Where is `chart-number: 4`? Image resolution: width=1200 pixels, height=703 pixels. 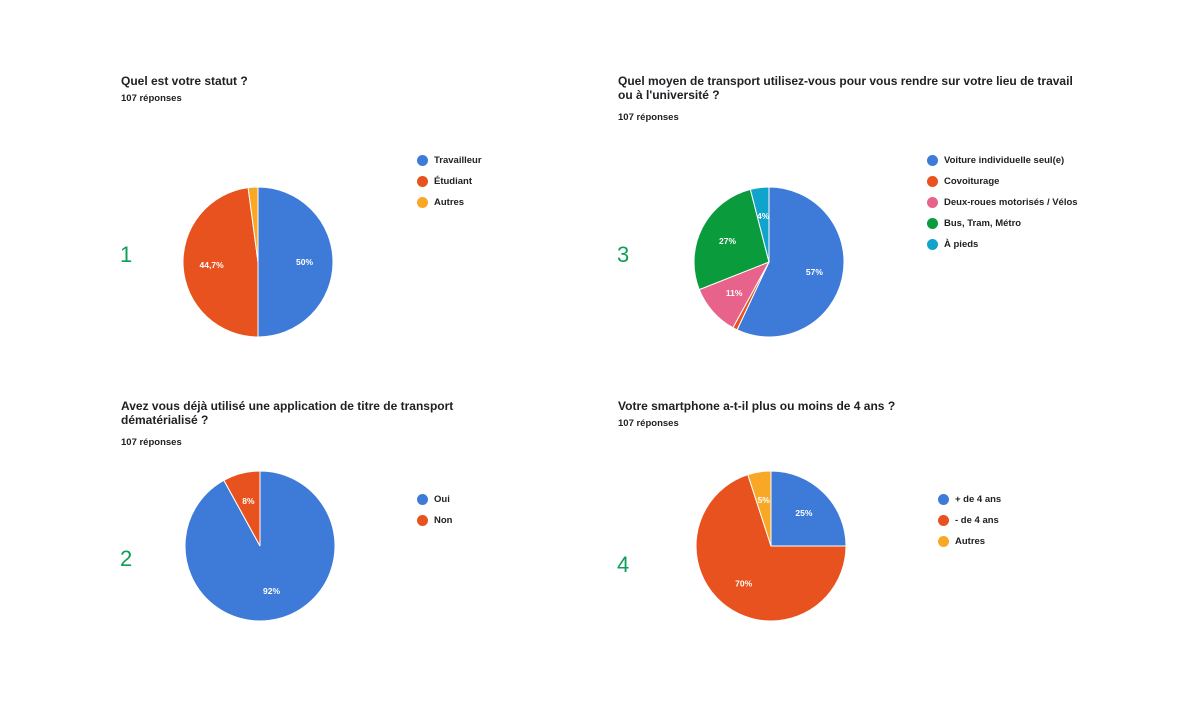
chart-number: 4 is located at coordinates (623, 564).